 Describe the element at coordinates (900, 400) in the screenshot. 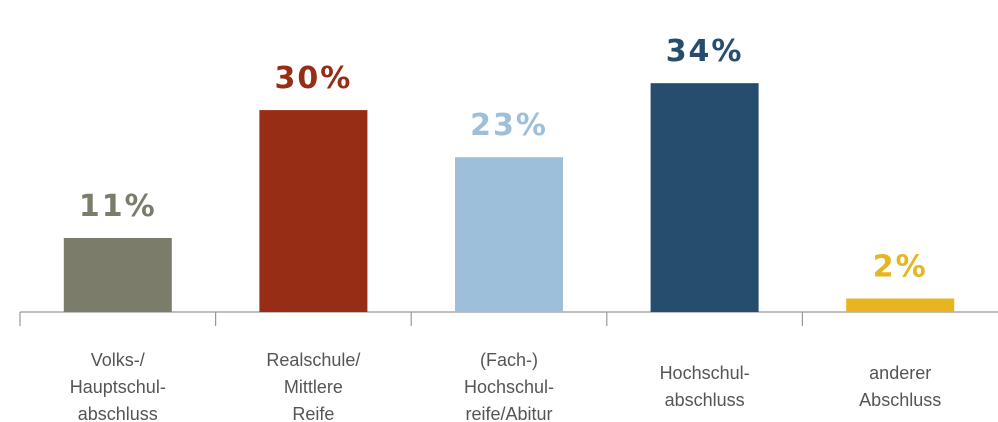

I see `category-label: Abschluss` at that location.